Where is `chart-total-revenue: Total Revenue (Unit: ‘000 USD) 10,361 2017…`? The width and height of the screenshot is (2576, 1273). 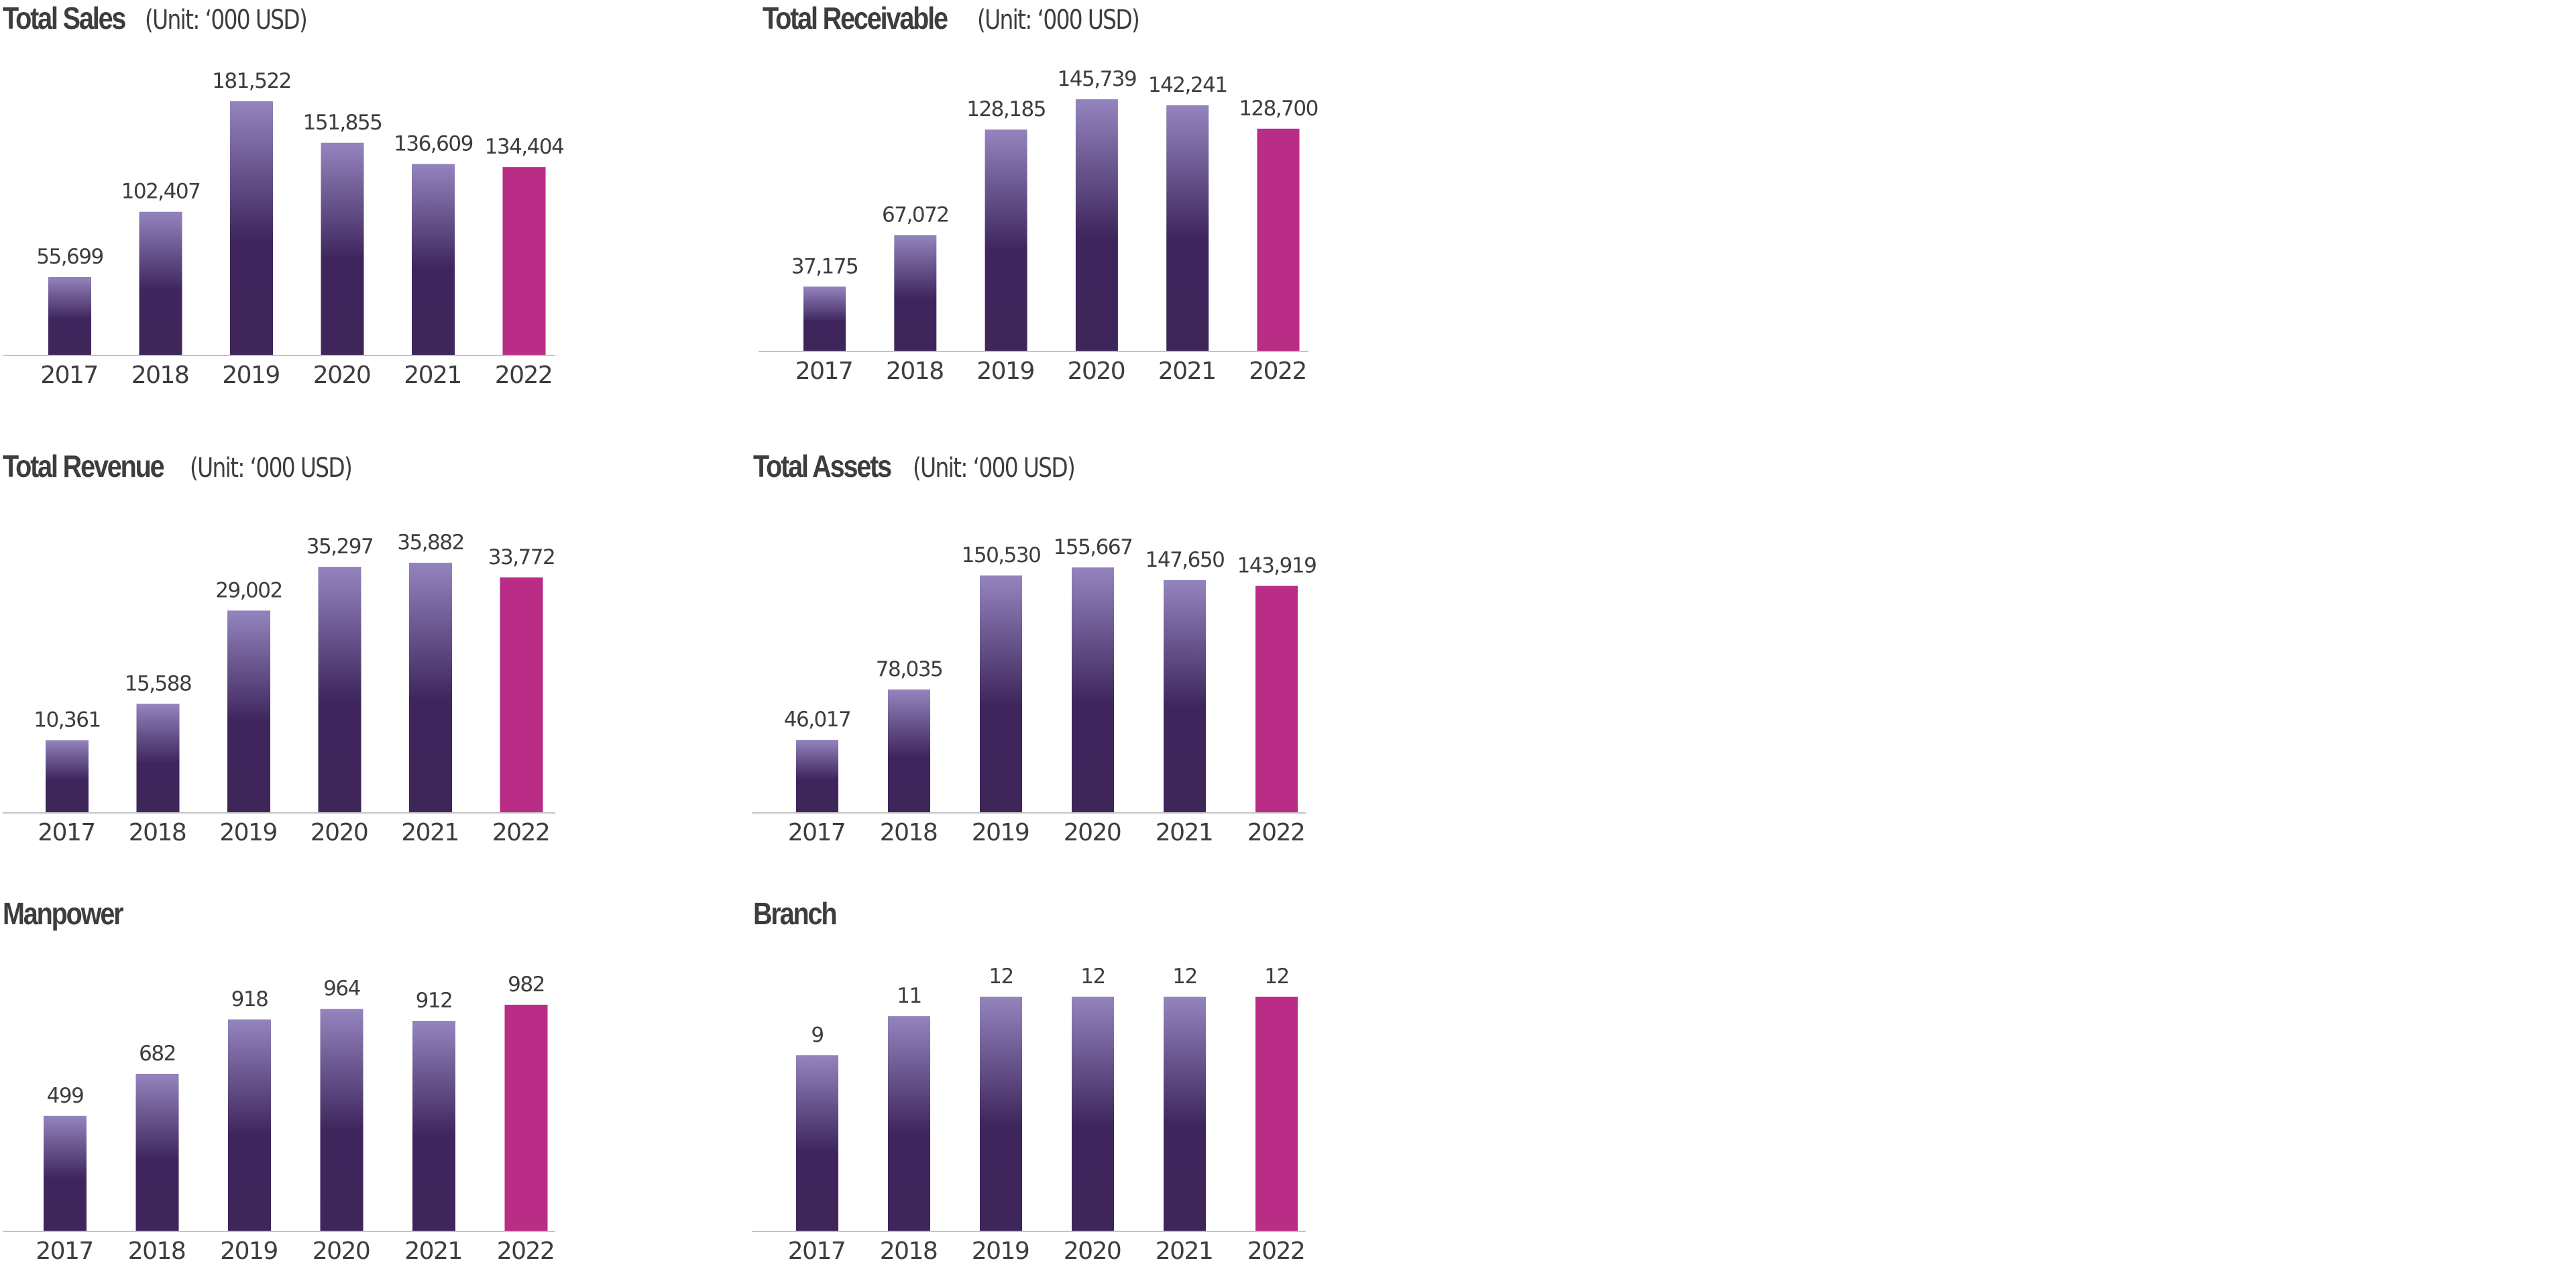 chart-total-revenue: Total Revenue (Unit: ‘000 USD) 10,361 2017… is located at coordinates (281, 649).